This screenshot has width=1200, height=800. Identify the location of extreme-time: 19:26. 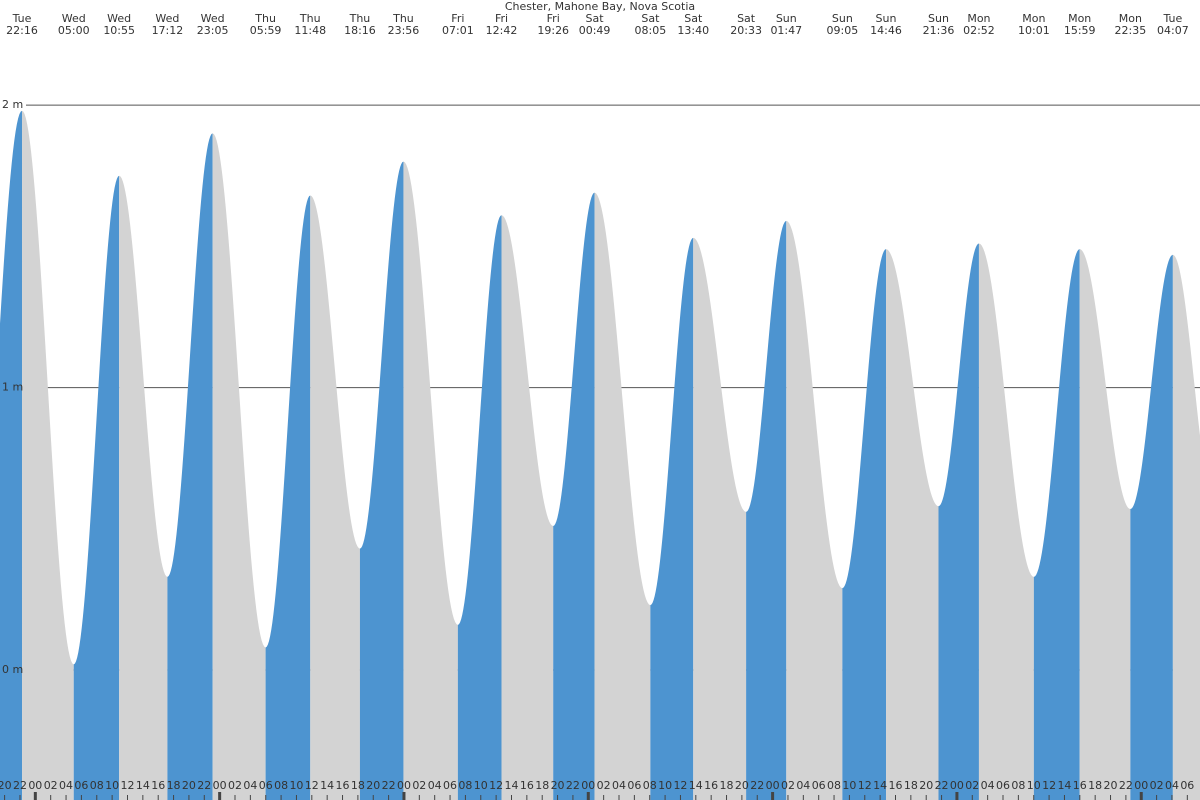
(553, 30).